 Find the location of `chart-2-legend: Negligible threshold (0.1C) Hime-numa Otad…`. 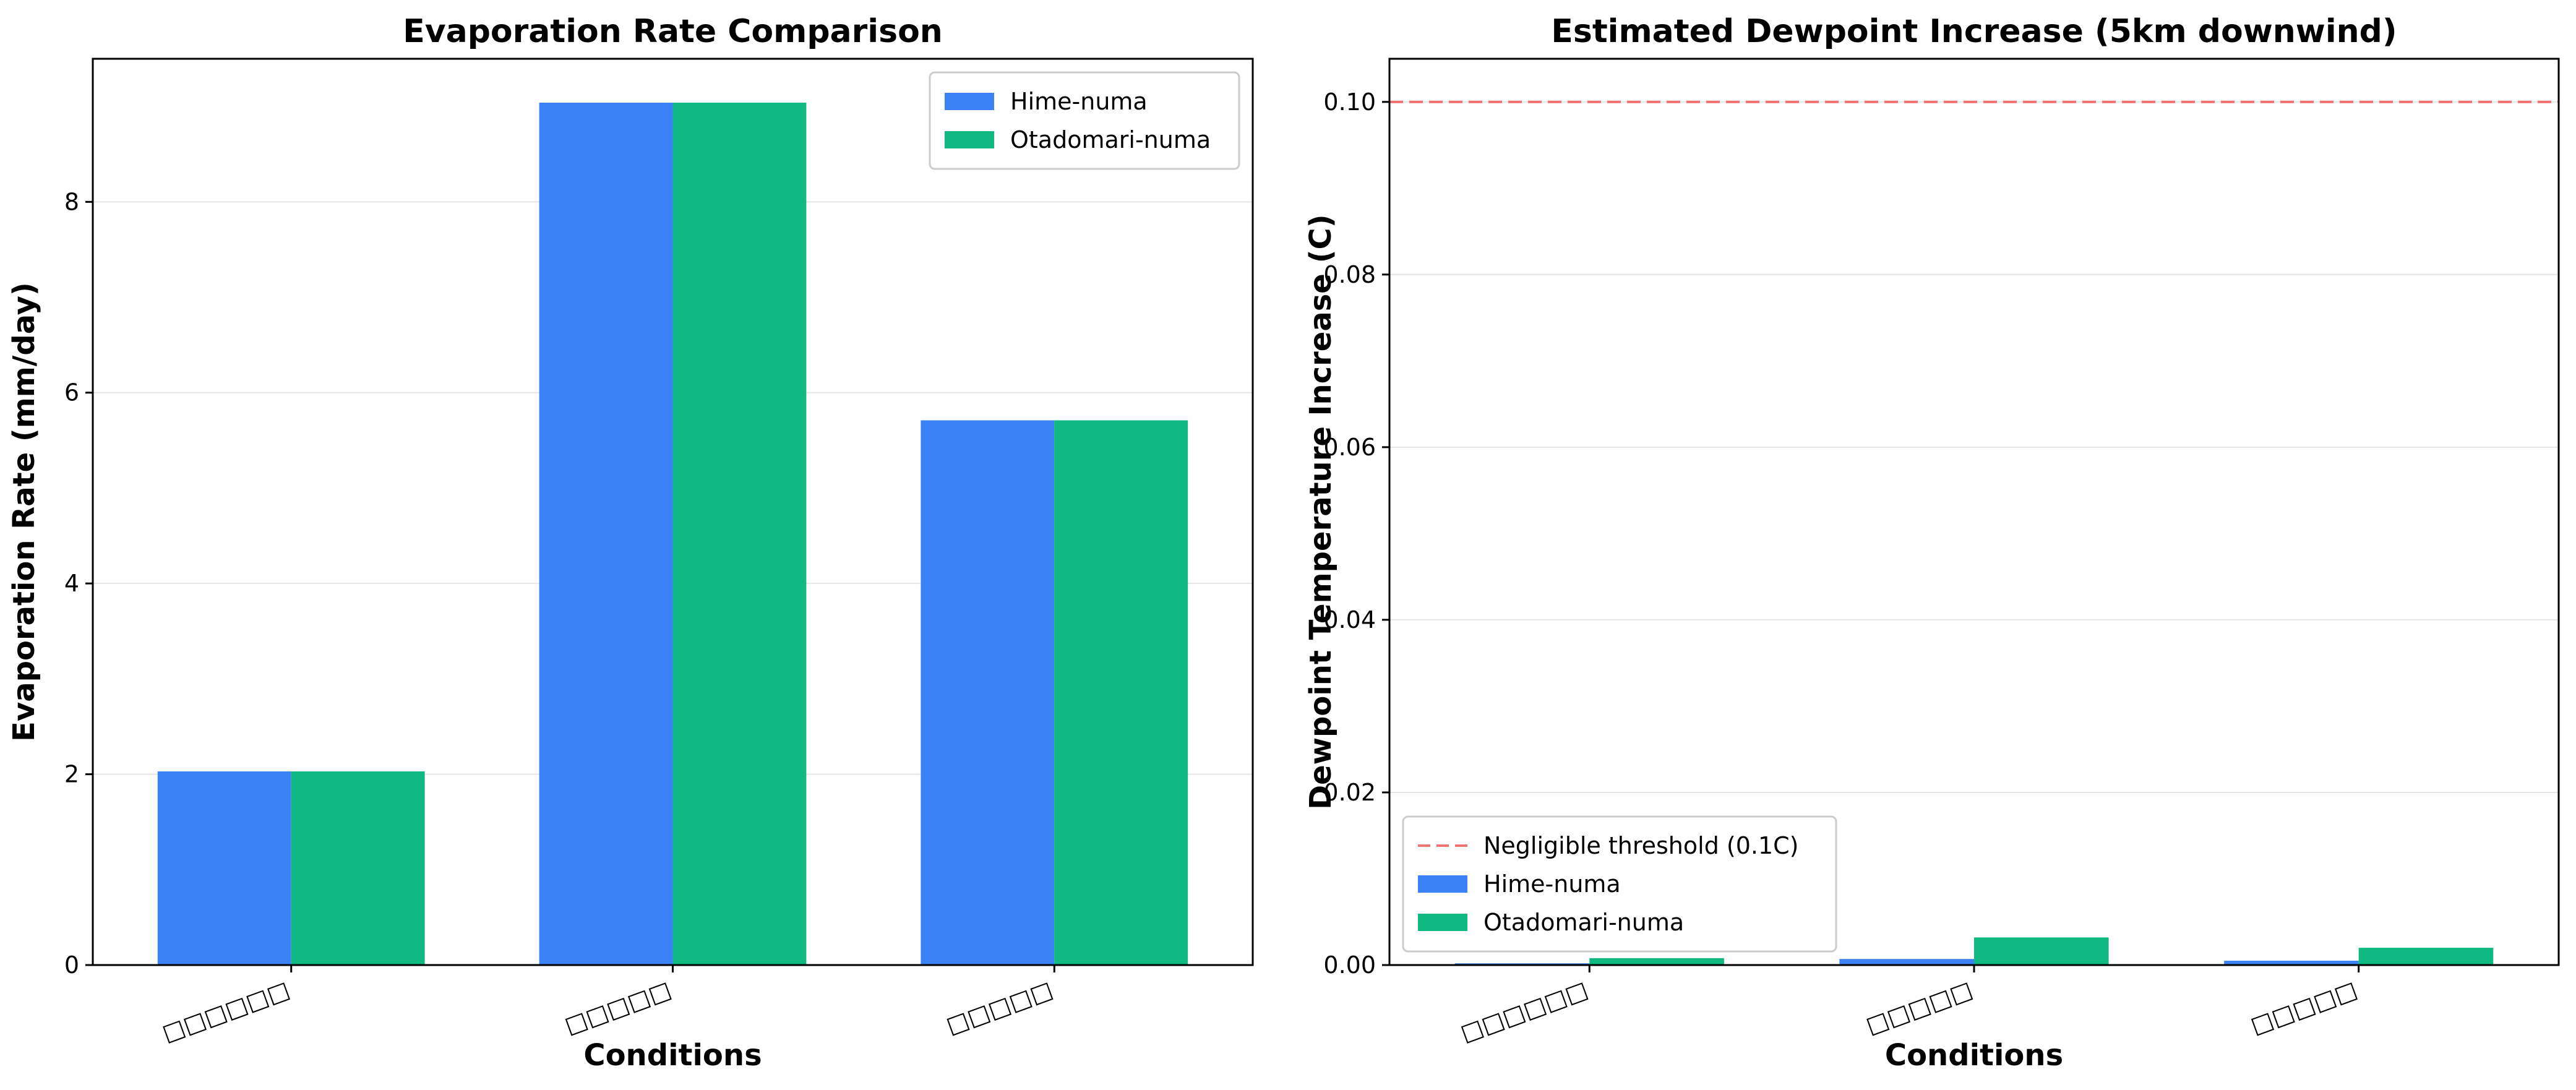

chart-2-legend: Negligible threshold (0.1C) Hime-numa Otad… is located at coordinates (1619, 884).